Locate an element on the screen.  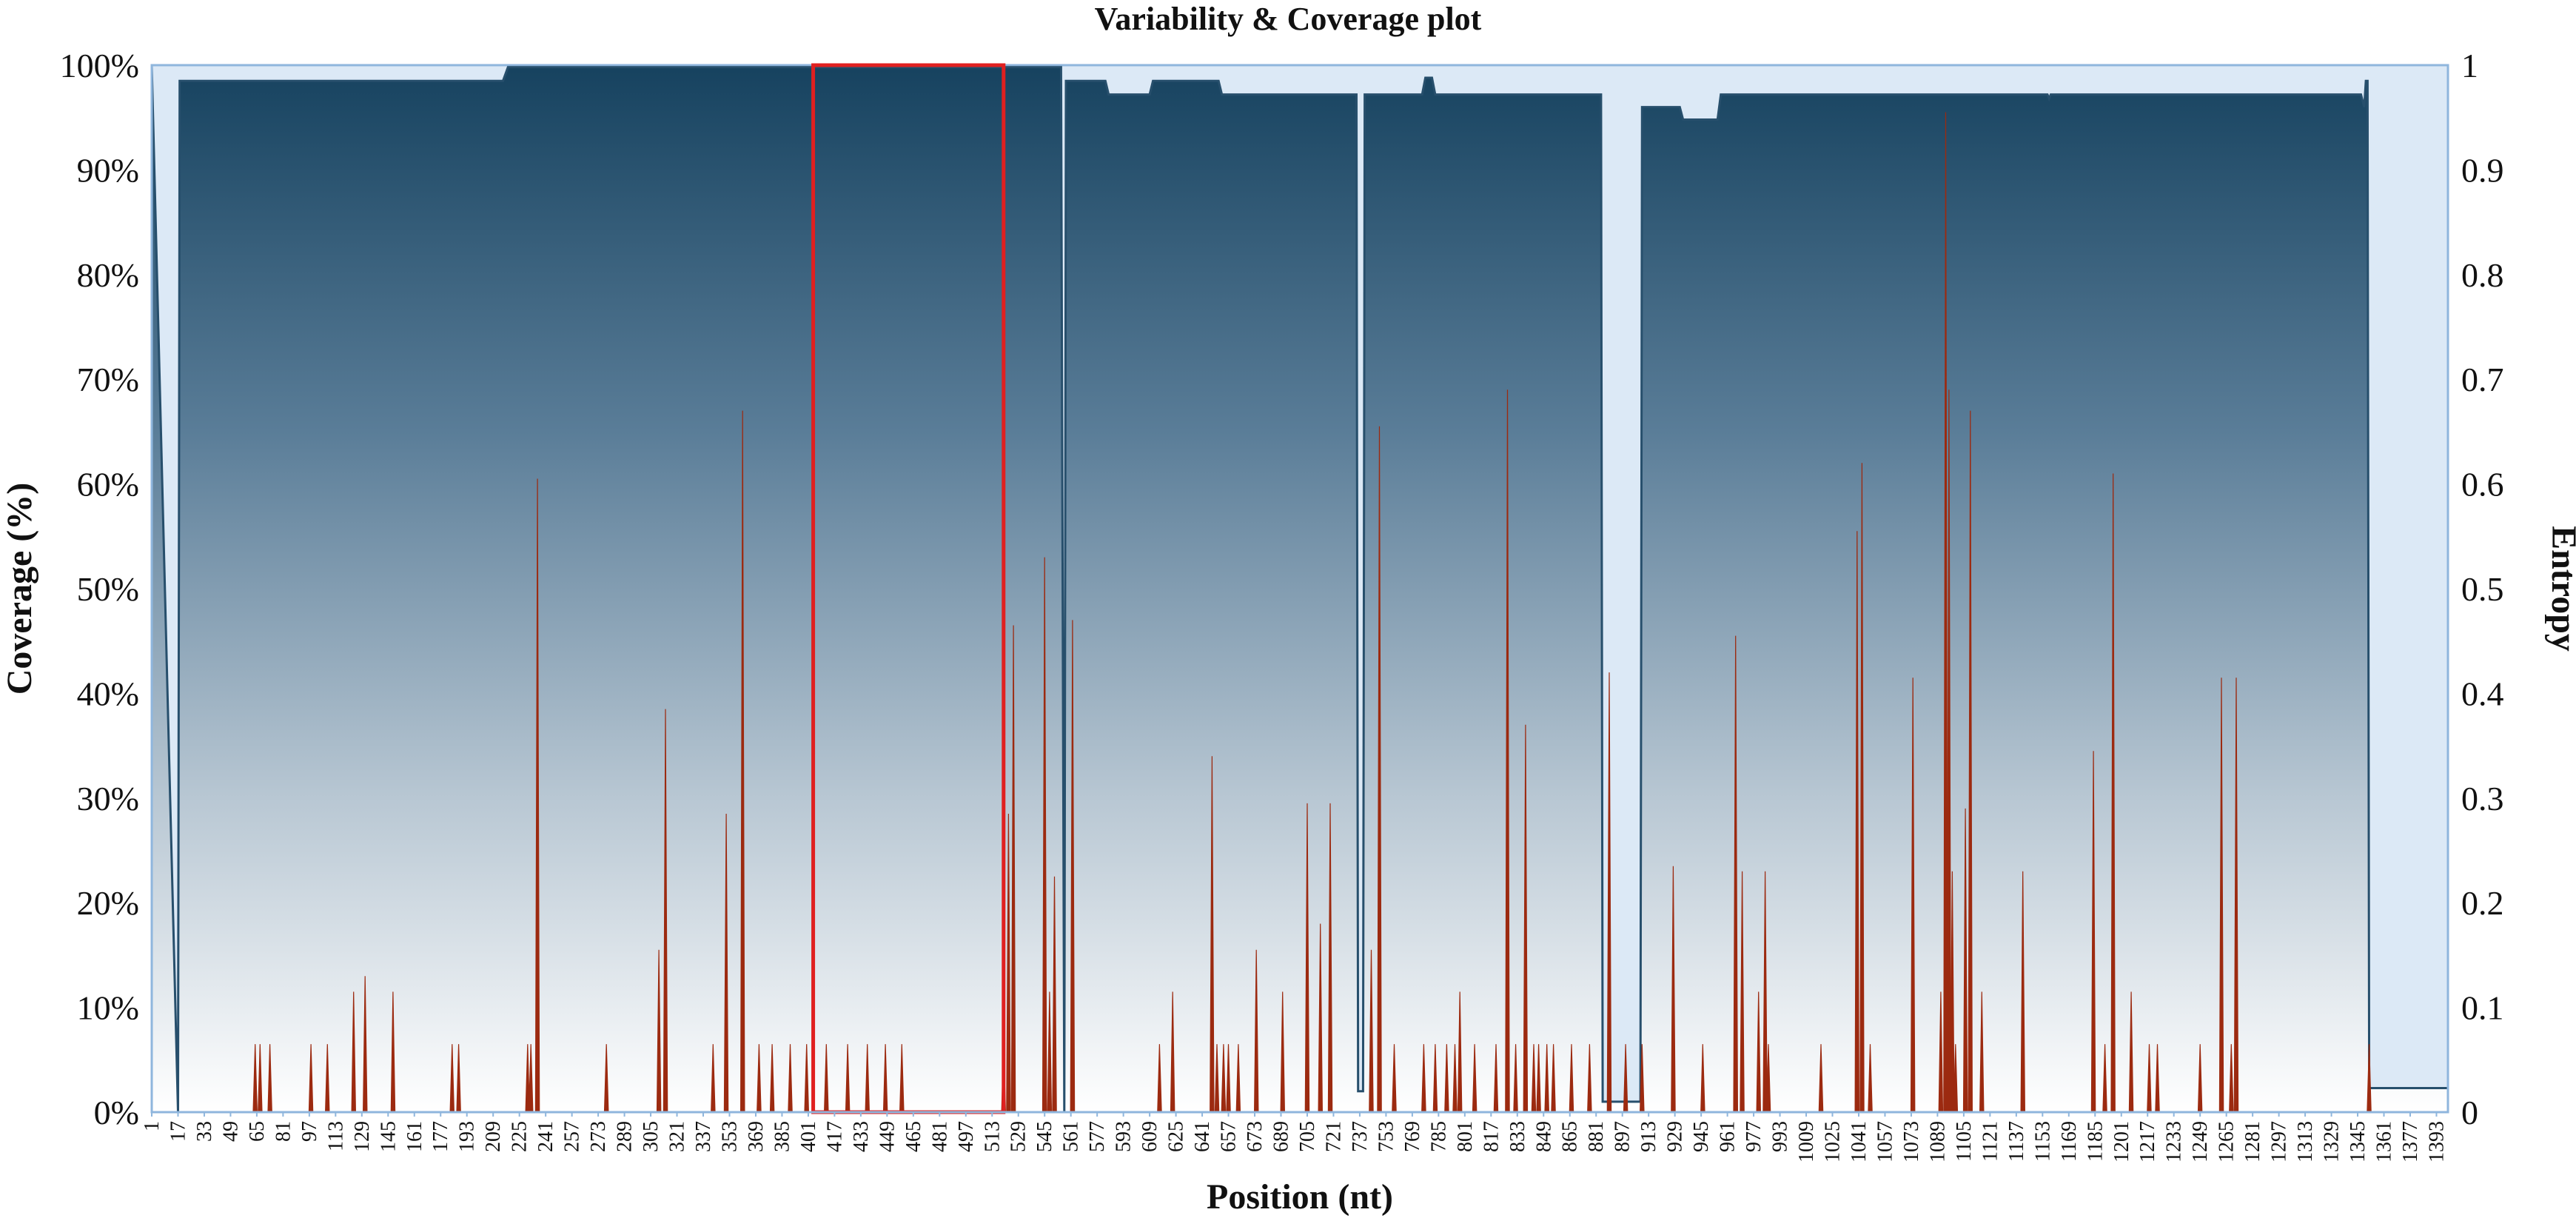
y-right-tick-label: 0.6 is located at coordinates (2482, 485).